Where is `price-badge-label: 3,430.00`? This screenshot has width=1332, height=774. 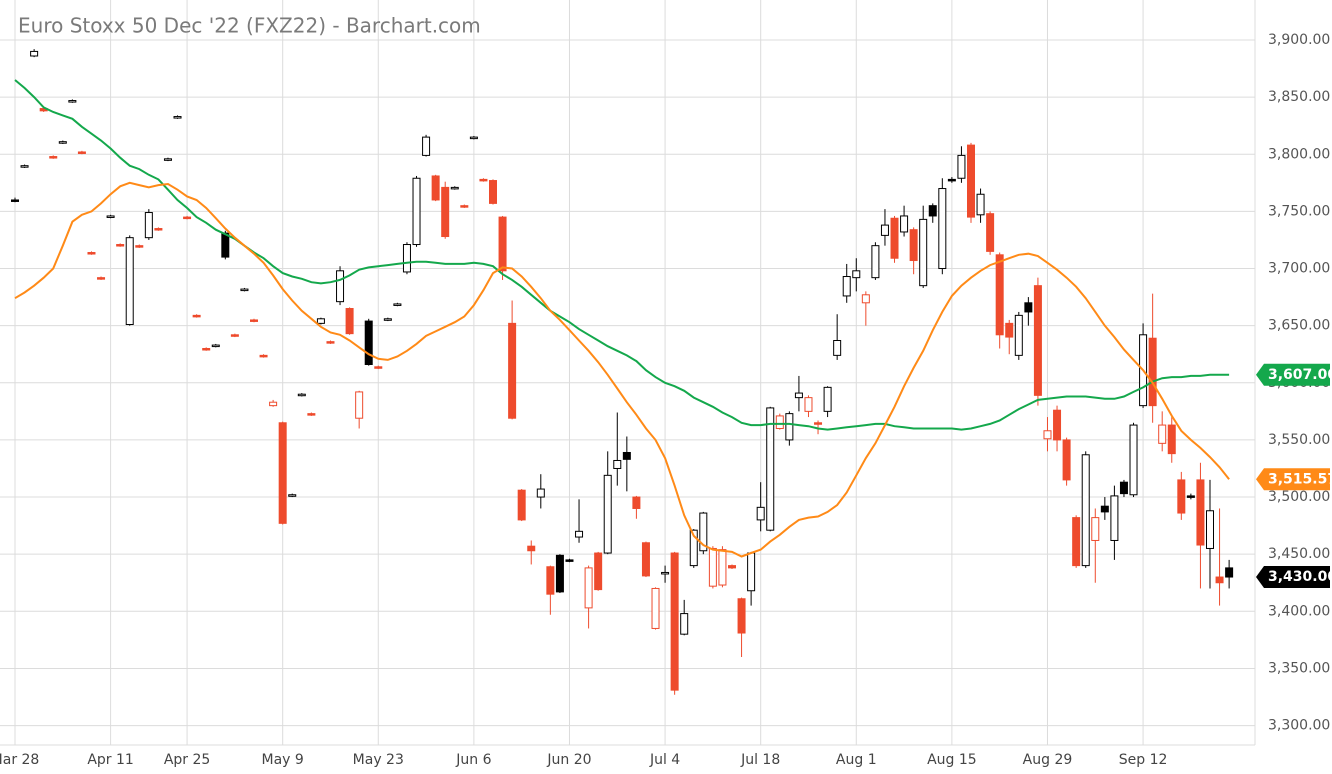 price-badge-label: 3,430.00 is located at coordinates (1300, 577).